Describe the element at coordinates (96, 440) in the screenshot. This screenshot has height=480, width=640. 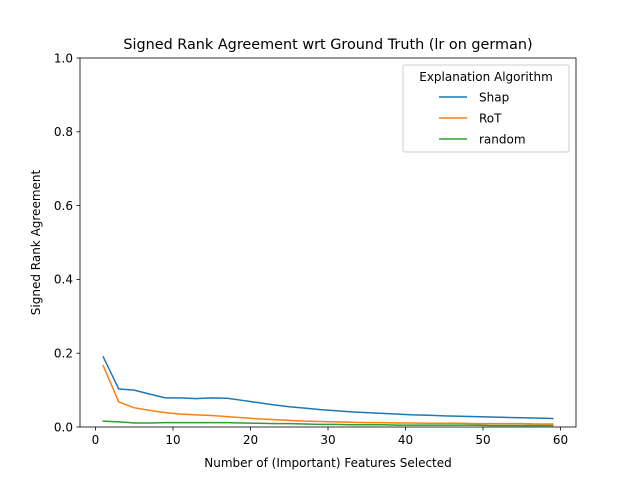
I see `x-tick-label: 0` at that location.